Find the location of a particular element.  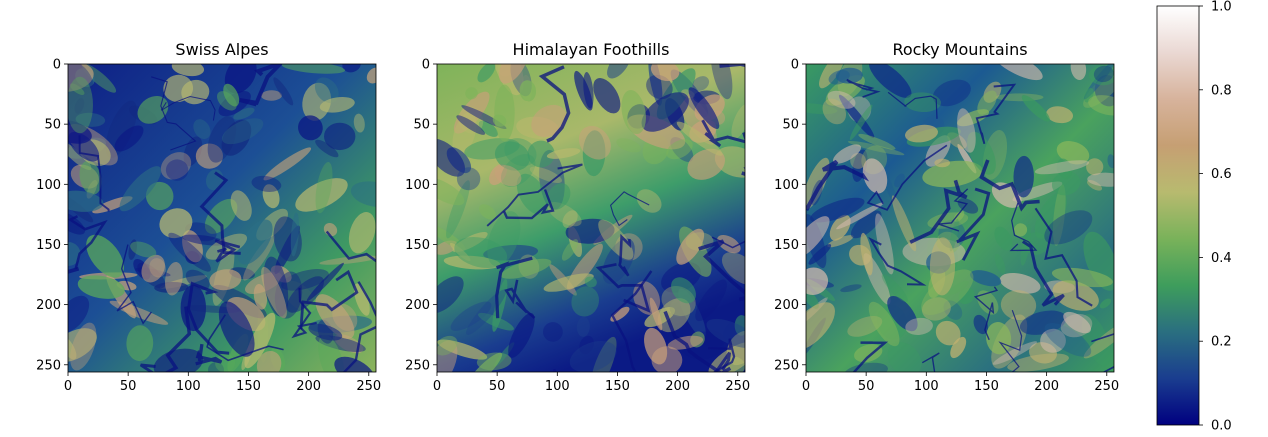

colorbar-tick-label: 0.8 is located at coordinates (1221, 90).